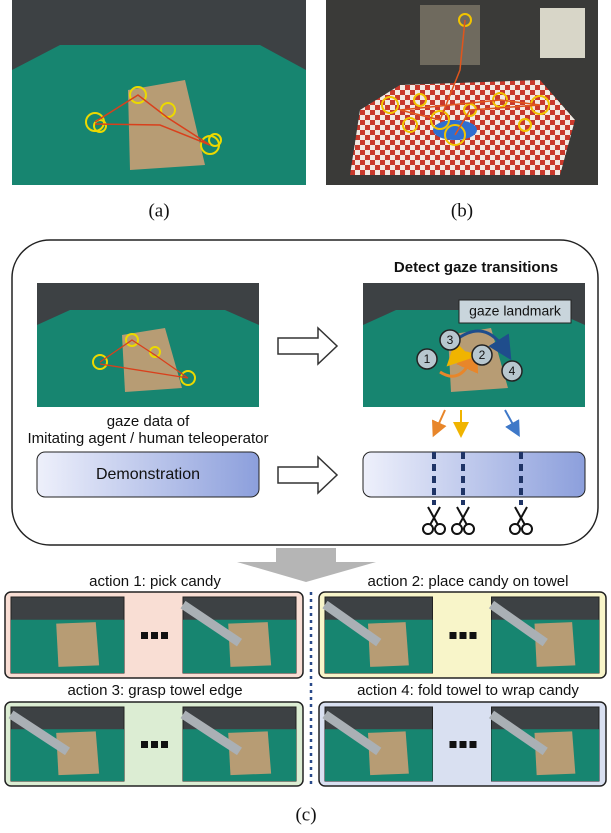  I want to click on cut-lines, so click(477, 478).